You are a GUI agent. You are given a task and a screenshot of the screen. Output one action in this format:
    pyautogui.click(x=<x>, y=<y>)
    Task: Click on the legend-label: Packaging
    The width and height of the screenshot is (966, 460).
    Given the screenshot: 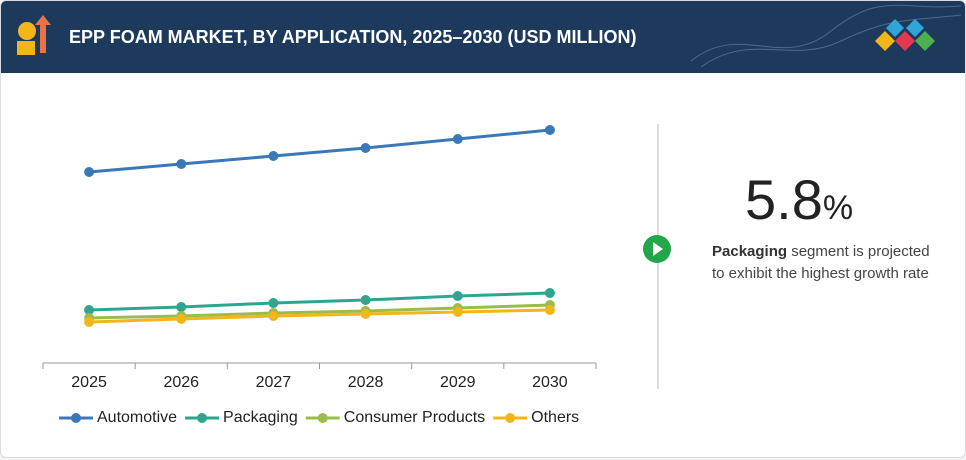 What is the action you would take?
    pyautogui.click(x=260, y=417)
    